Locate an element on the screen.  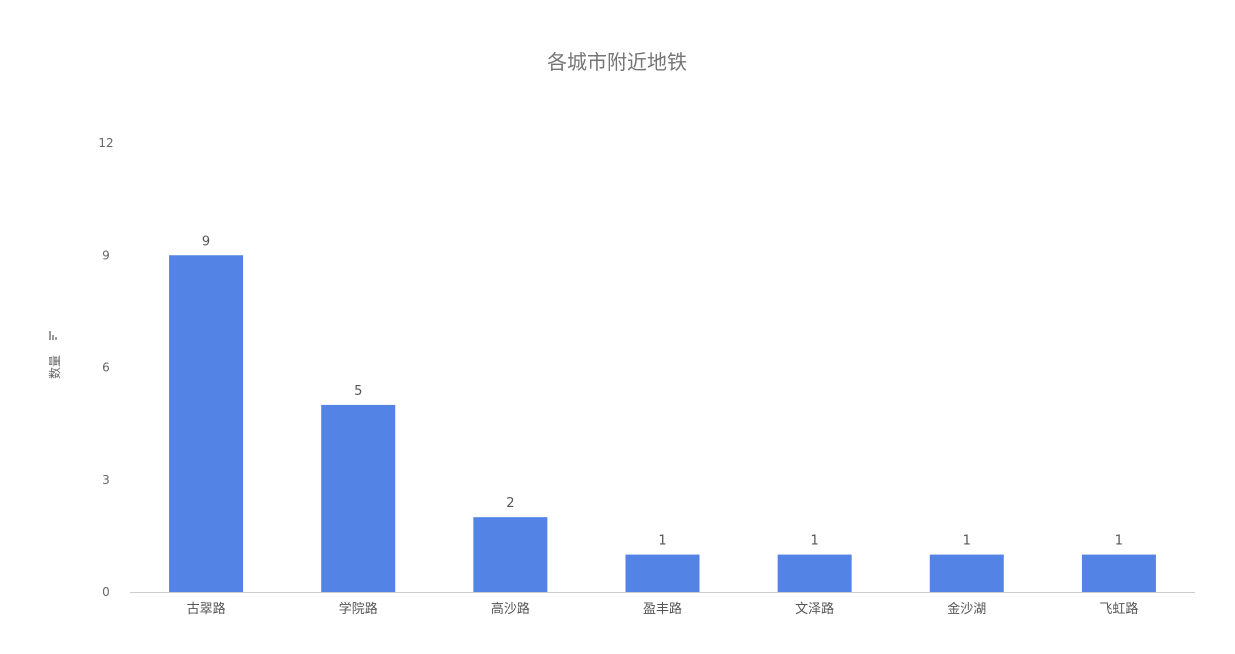
chart-title: 各城市附近地铁 is located at coordinates (617, 62).